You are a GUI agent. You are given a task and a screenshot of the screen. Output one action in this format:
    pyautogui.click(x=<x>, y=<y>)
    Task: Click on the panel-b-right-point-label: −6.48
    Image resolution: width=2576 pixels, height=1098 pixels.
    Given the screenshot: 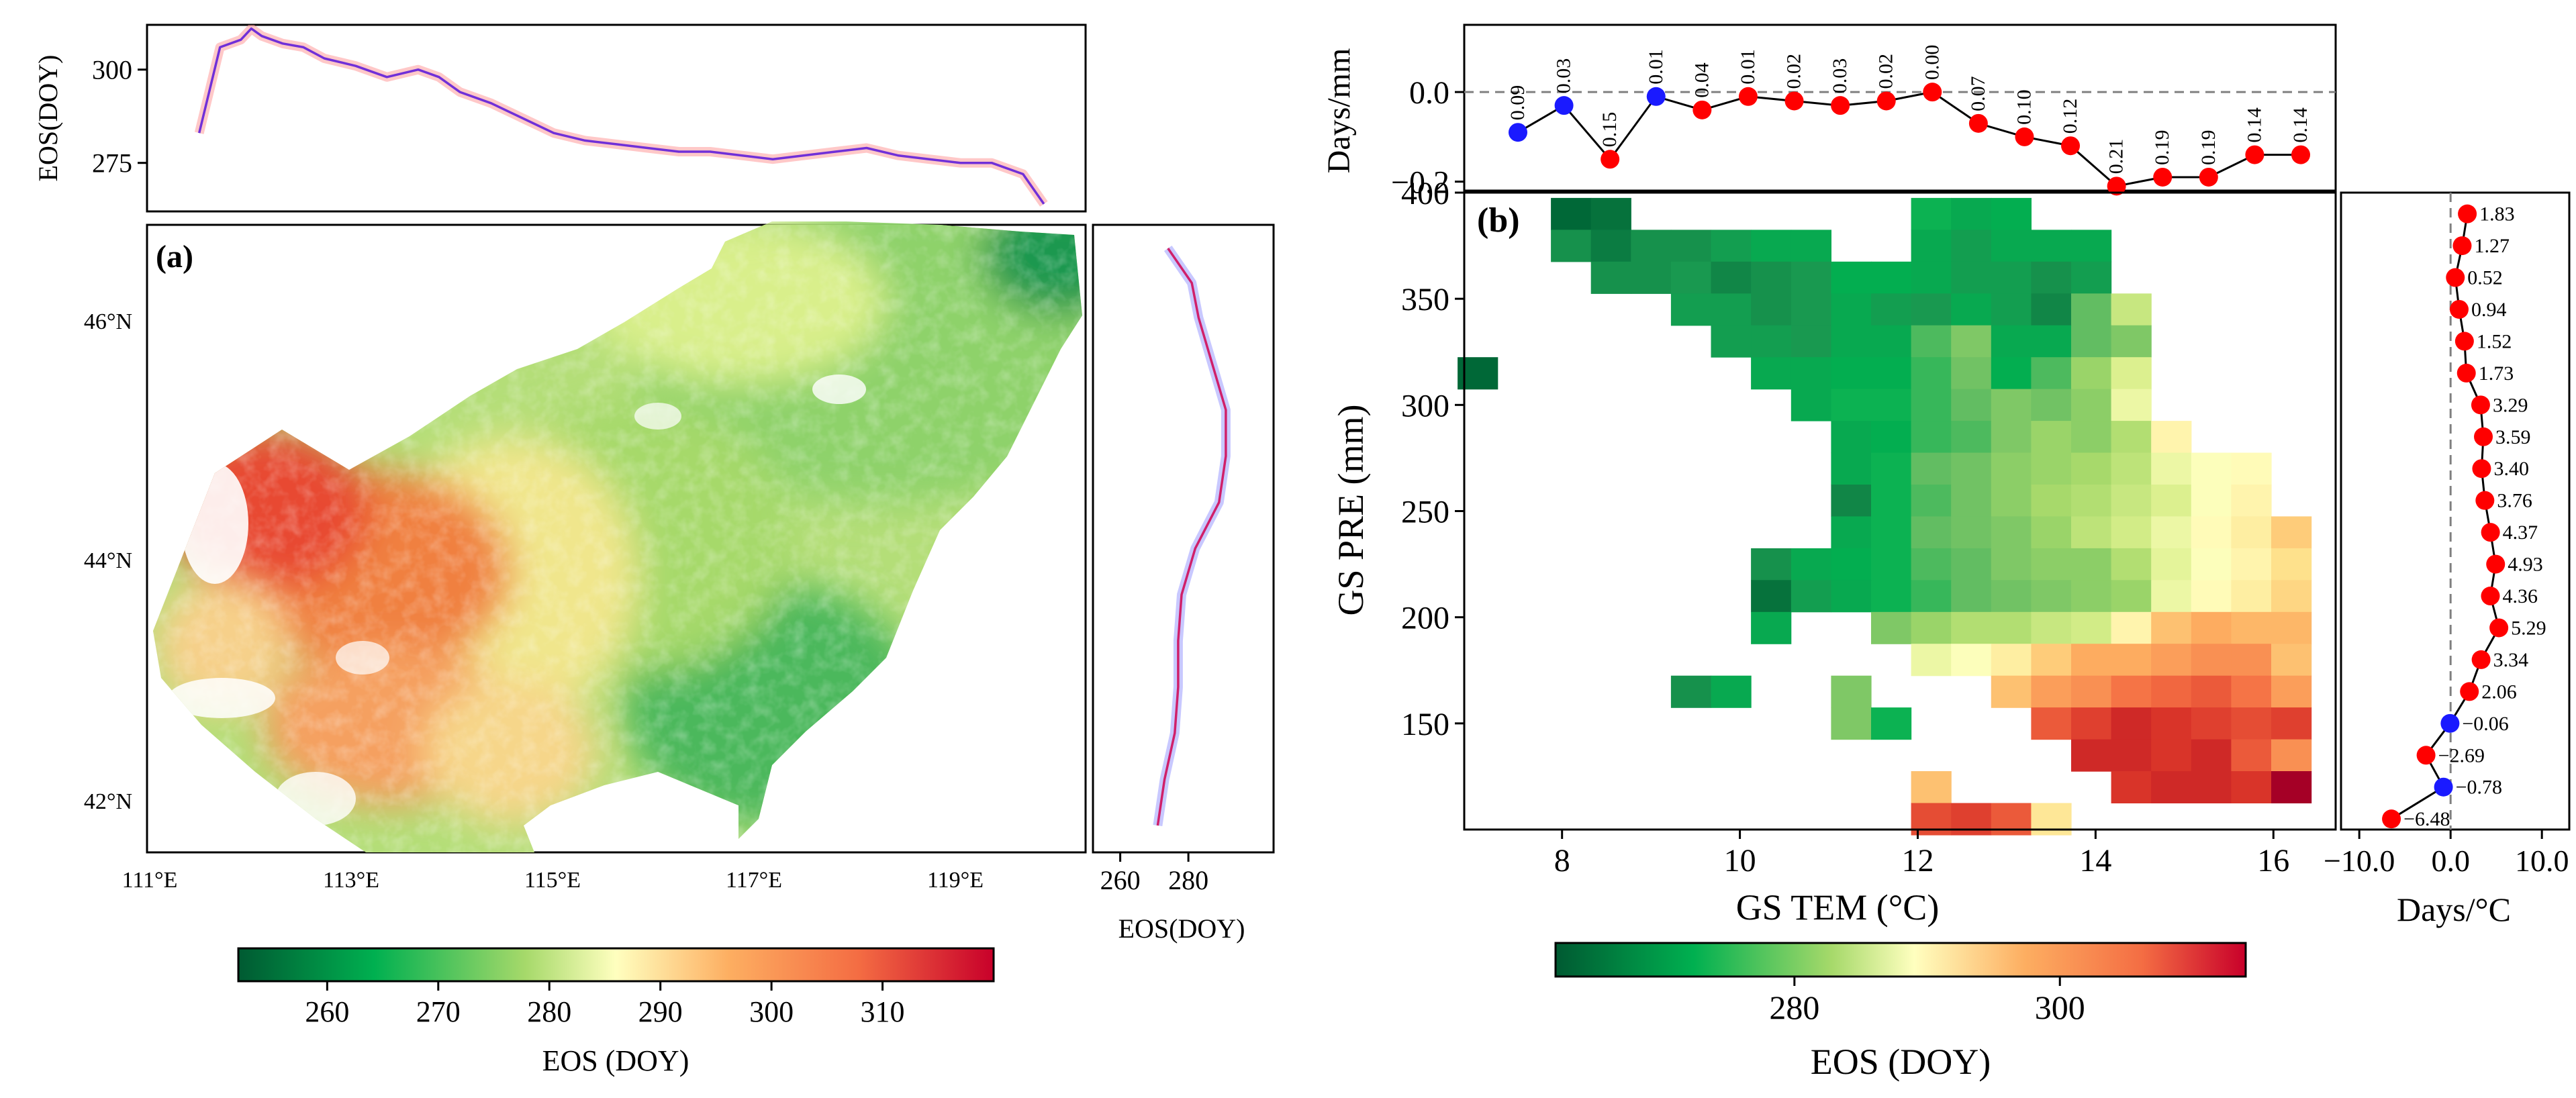 What is the action you would take?
    pyautogui.click(x=2426, y=819)
    